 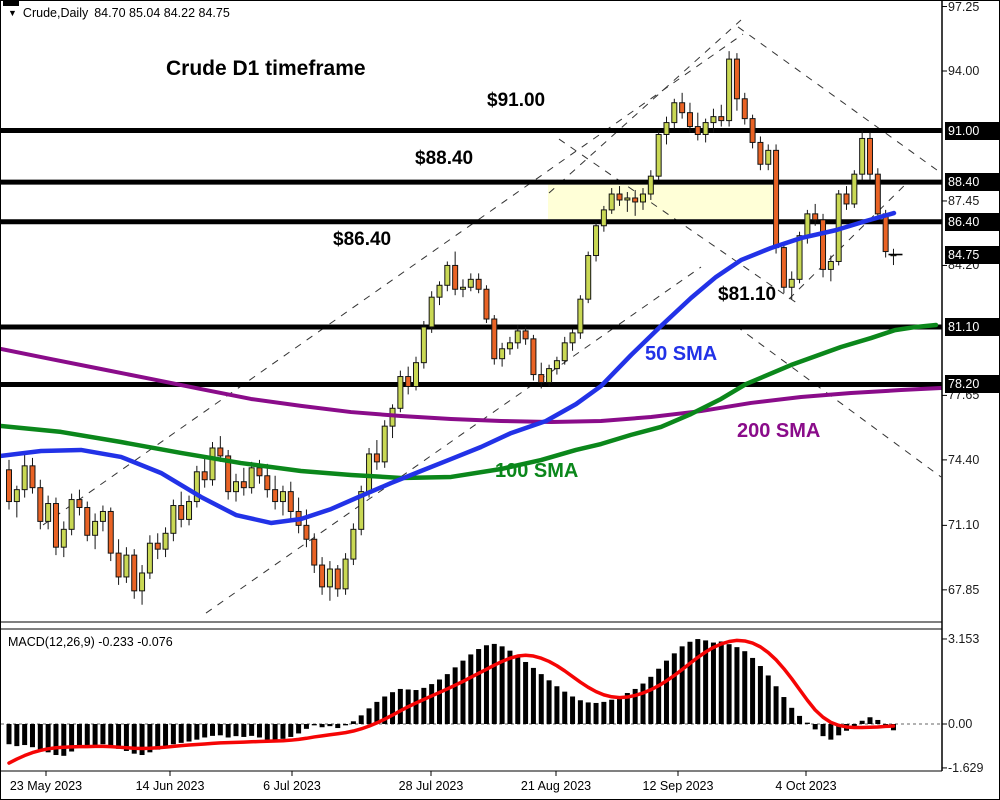 I want to click on level-annotation-88: $88.40, so click(x=444, y=158).